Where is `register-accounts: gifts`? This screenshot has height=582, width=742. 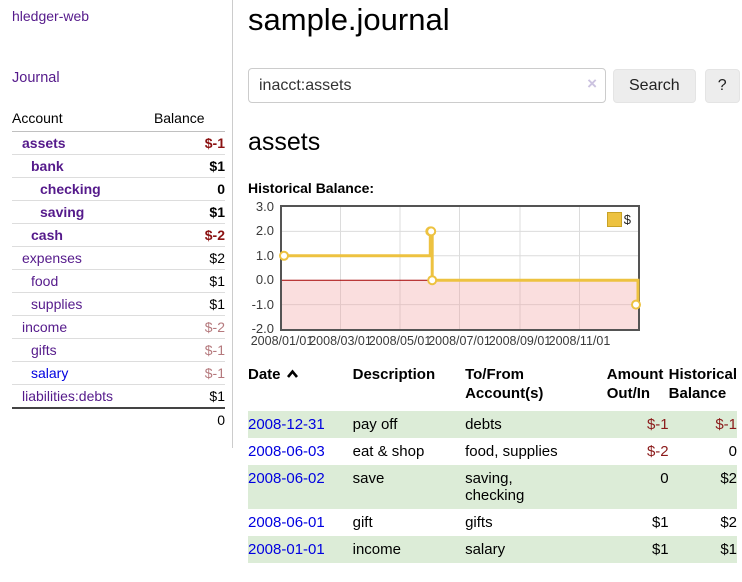 register-accounts: gifts is located at coordinates (479, 522).